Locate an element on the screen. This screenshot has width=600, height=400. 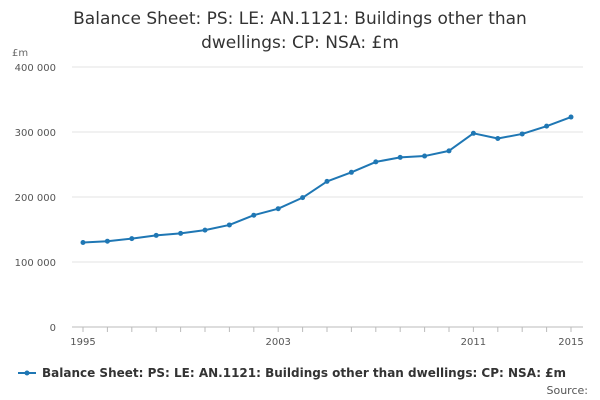
data-point-2005 is located at coordinates (327, 181).